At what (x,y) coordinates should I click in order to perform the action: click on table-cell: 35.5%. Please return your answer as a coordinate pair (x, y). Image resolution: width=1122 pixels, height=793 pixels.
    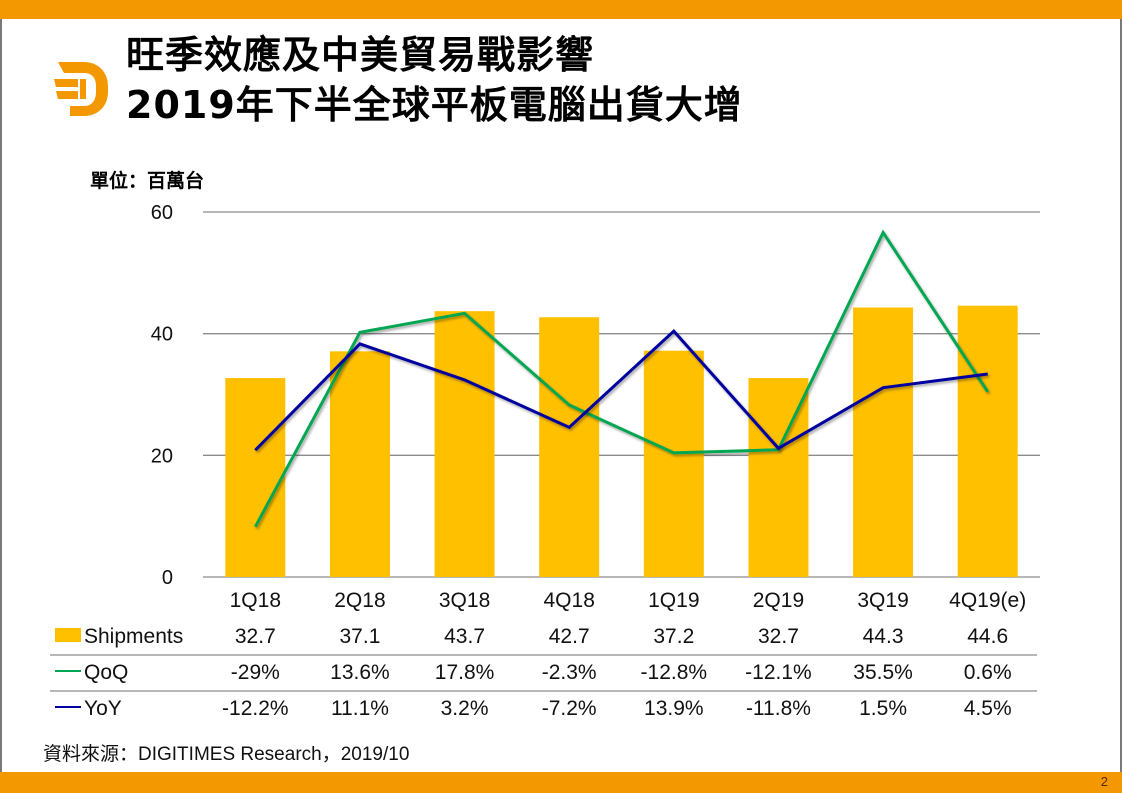
    Looking at the image, I should click on (883, 672).